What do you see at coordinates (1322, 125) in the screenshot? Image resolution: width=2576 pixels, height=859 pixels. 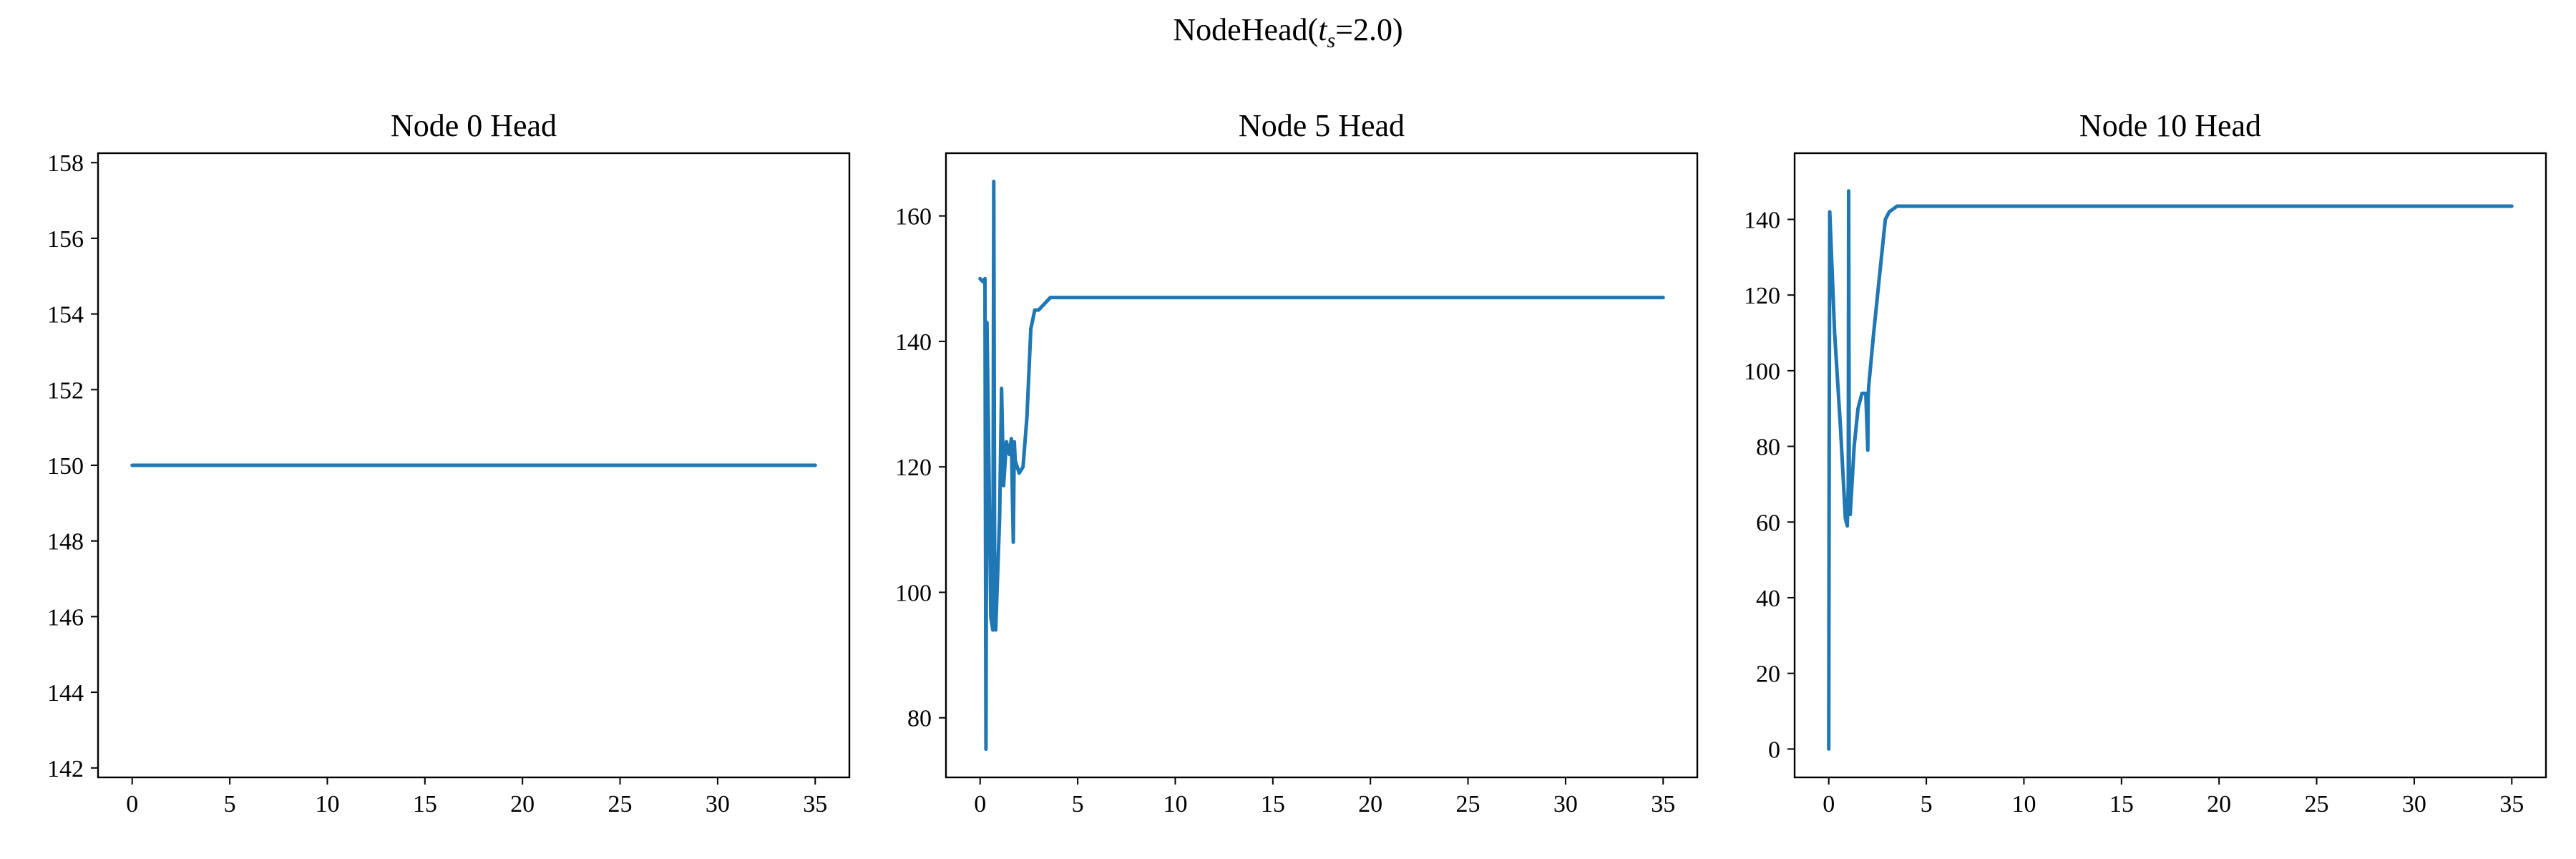 I see `node-5-title: Node 5 Head` at bounding box center [1322, 125].